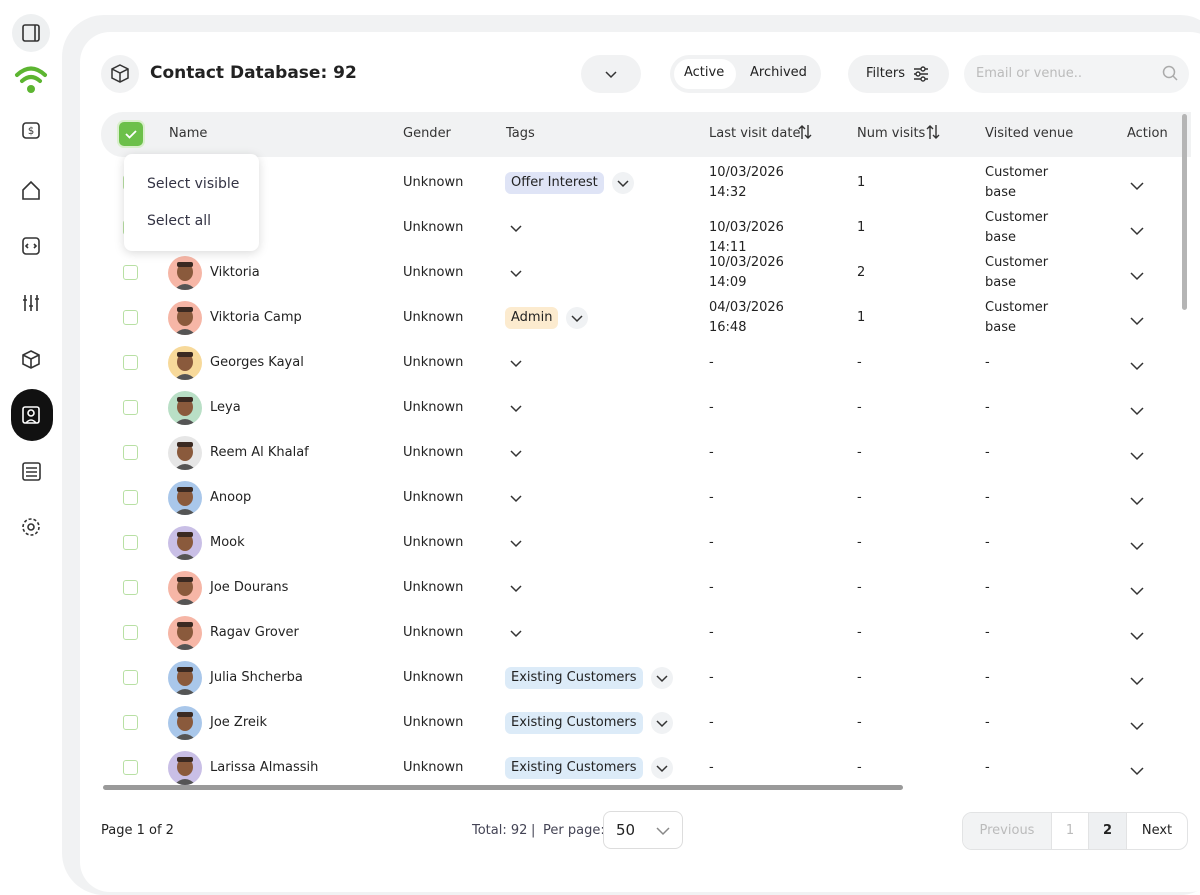 The image size is (1200, 895). I want to click on table-header, so click(646, 134).